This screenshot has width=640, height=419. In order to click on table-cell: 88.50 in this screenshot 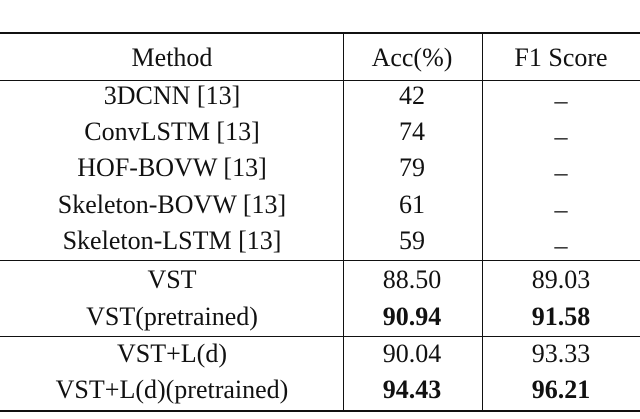, I will do `click(412, 279)`.